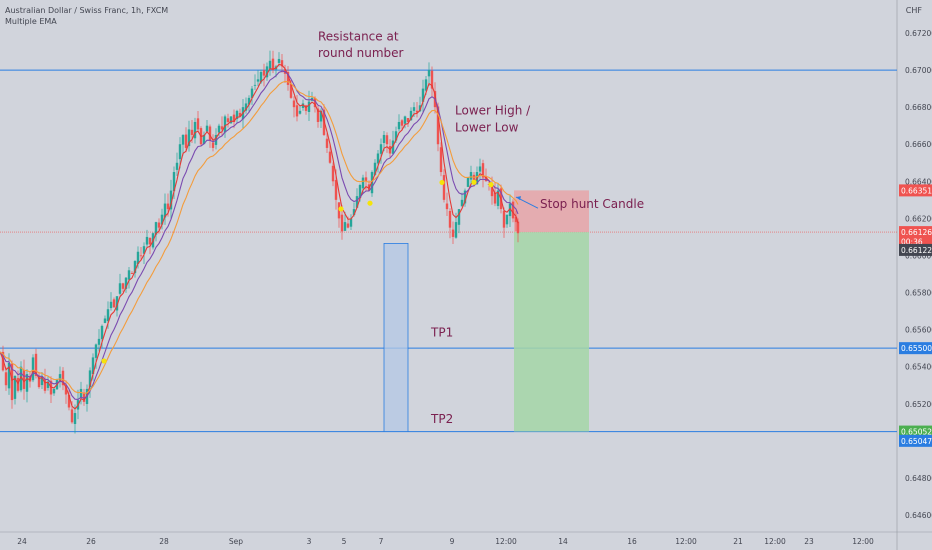 The width and height of the screenshot is (932, 550). Describe the element at coordinates (396, 337) in the screenshot. I see `measure-box` at that location.